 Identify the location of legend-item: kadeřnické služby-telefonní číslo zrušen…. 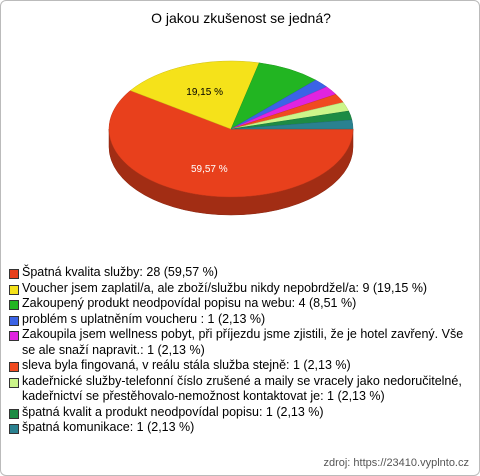
(236, 389).